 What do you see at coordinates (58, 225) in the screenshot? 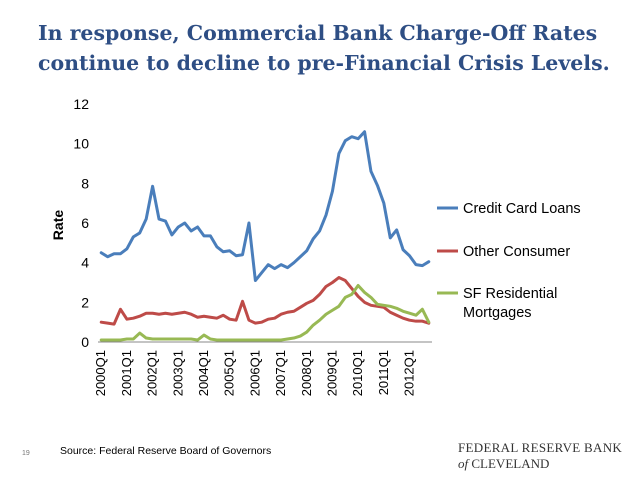
I see `y-axis-label: Rate` at bounding box center [58, 225].